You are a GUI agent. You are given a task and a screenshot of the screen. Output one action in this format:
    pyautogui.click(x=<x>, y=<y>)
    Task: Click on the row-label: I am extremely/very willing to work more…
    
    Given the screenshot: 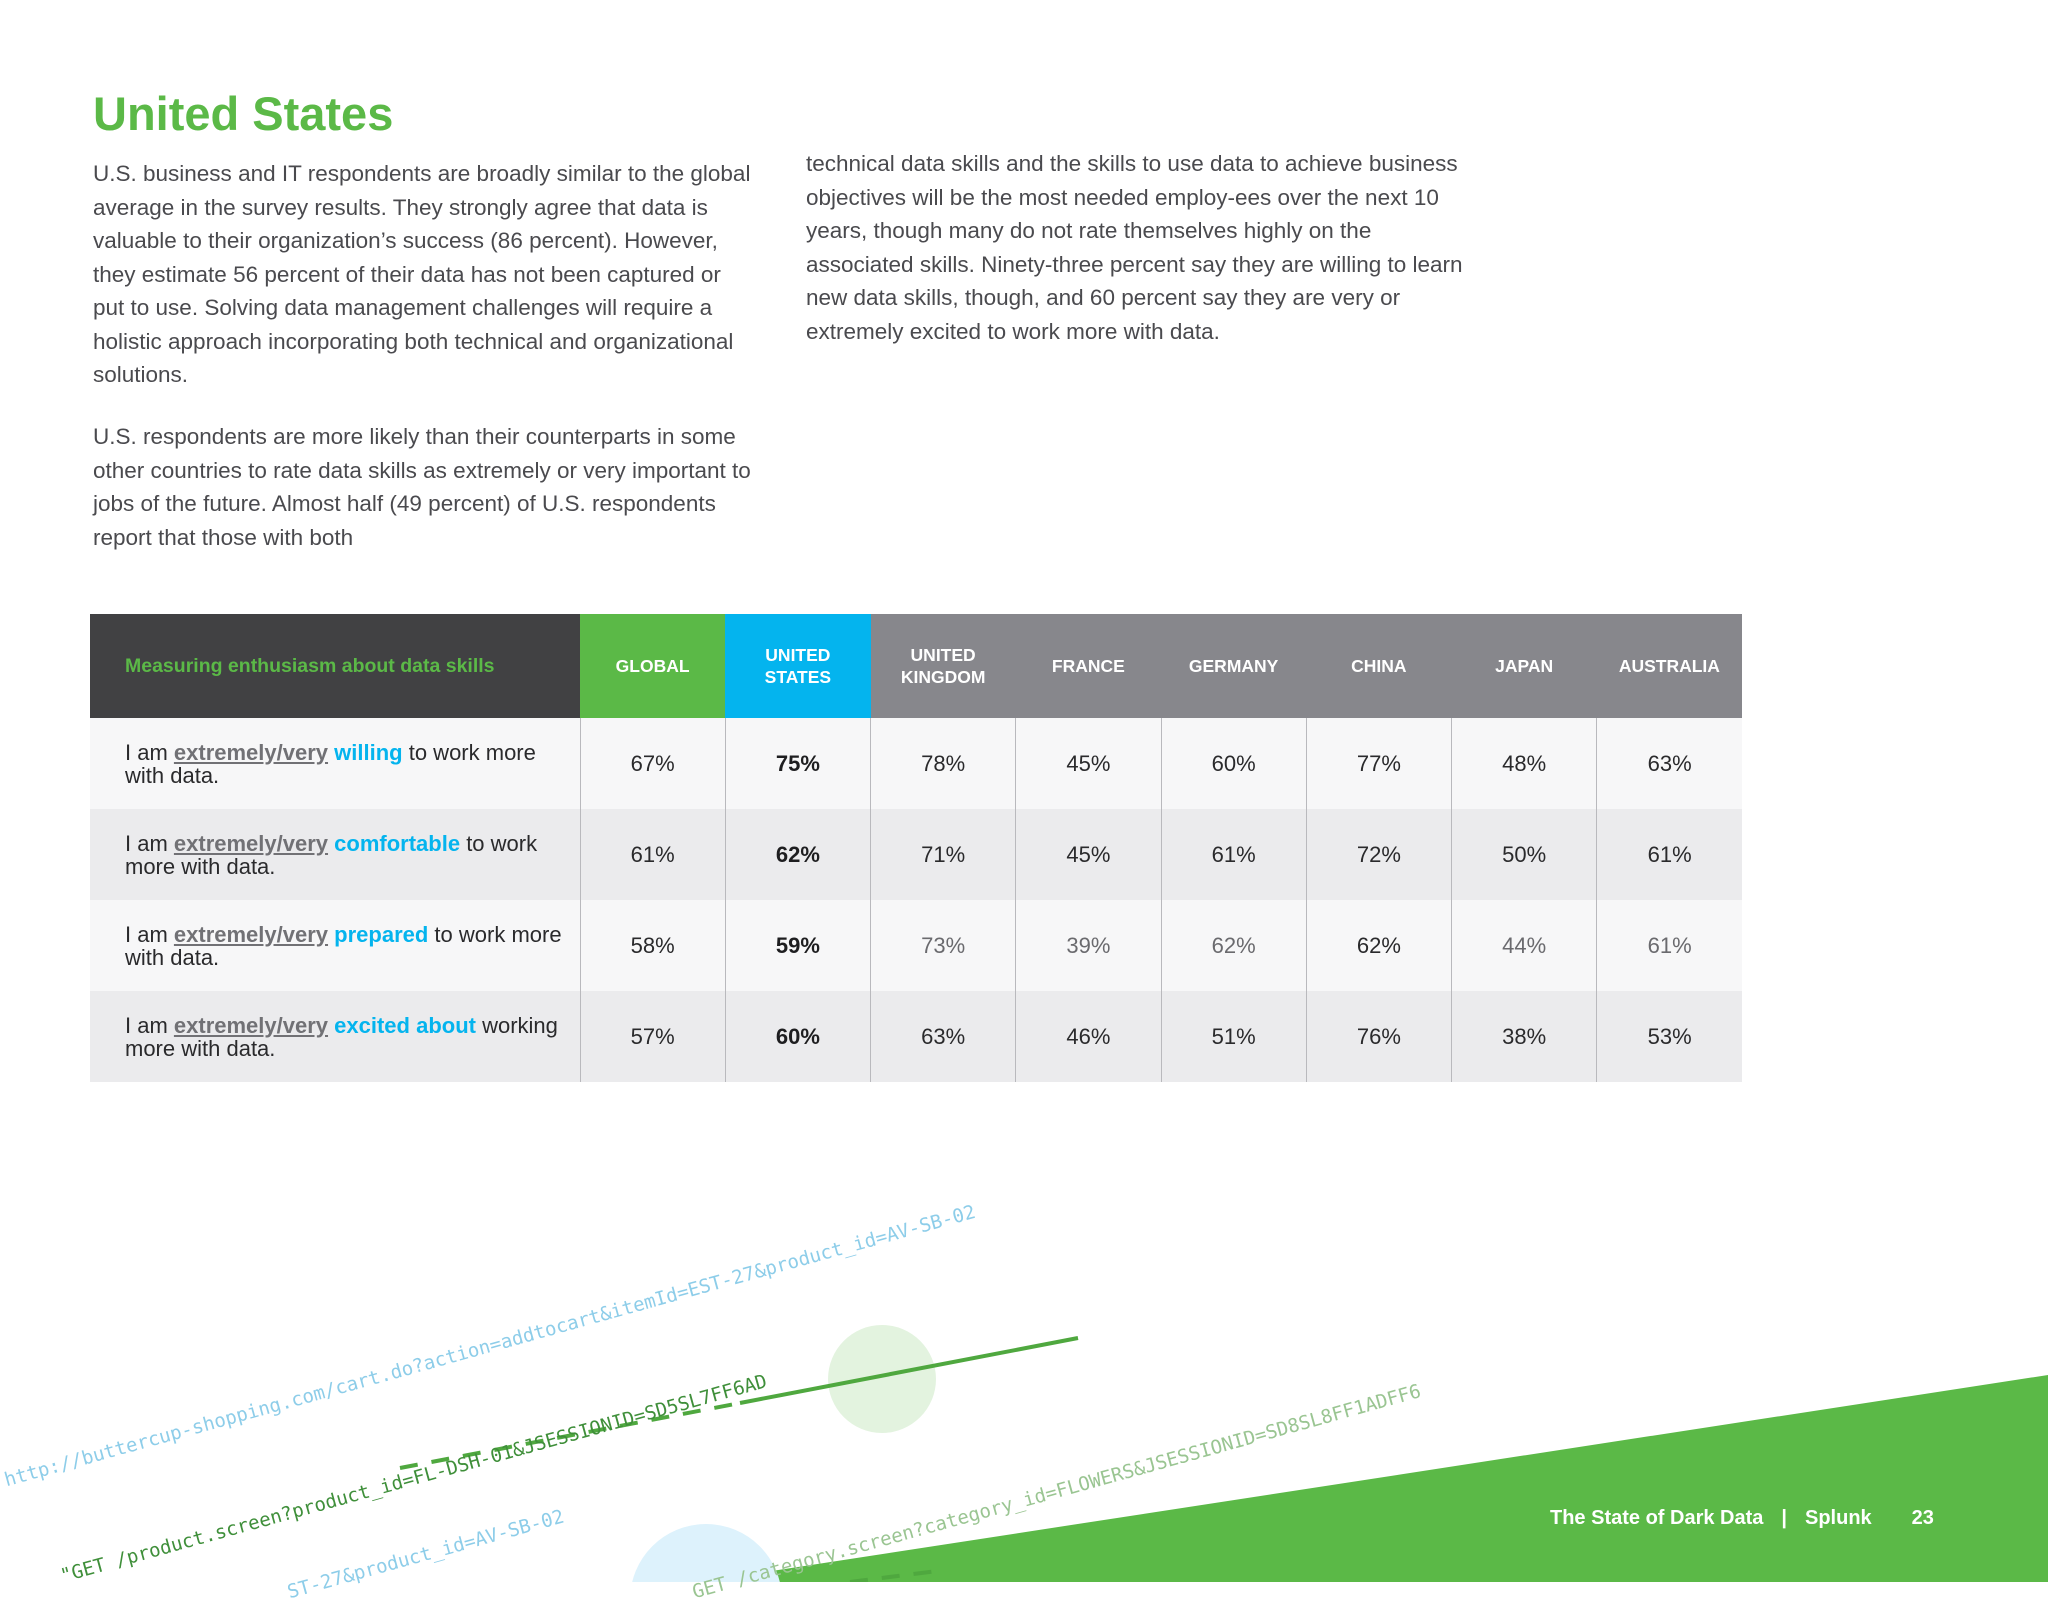 What is the action you would take?
    pyautogui.click(x=335, y=763)
    